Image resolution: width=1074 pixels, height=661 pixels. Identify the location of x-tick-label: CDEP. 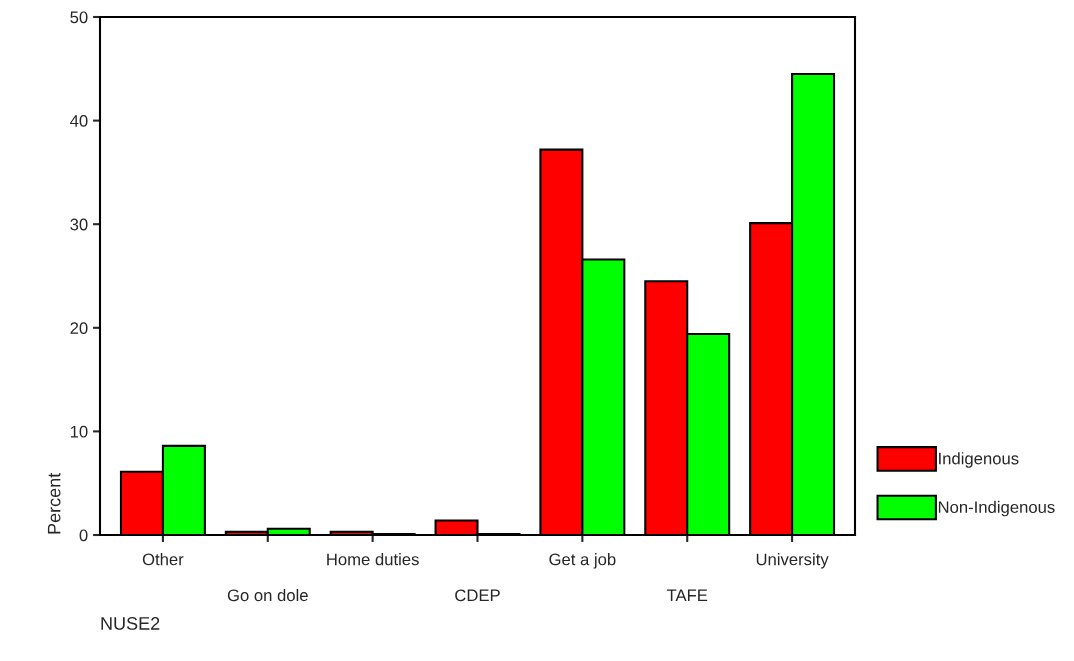
(477, 595).